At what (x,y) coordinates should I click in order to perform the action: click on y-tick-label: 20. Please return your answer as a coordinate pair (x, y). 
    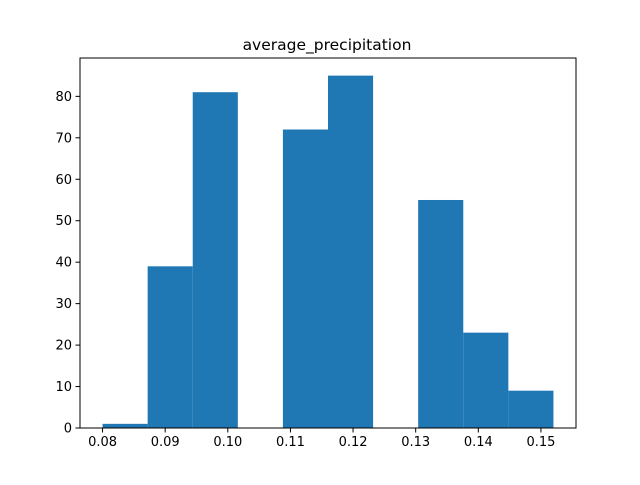
    Looking at the image, I should click on (63, 346).